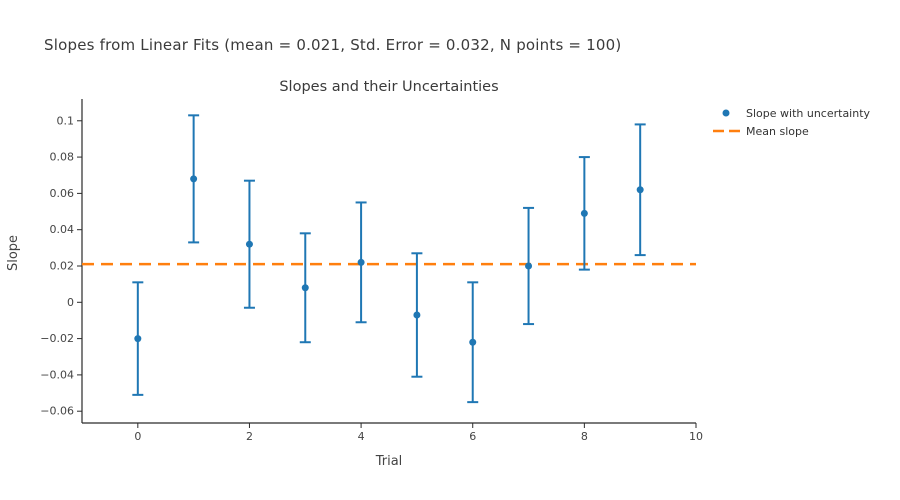 This screenshot has height=500, width=900. What do you see at coordinates (57, 338) in the screenshot?
I see `tick-label: −0.02` at bounding box center [57, 338].